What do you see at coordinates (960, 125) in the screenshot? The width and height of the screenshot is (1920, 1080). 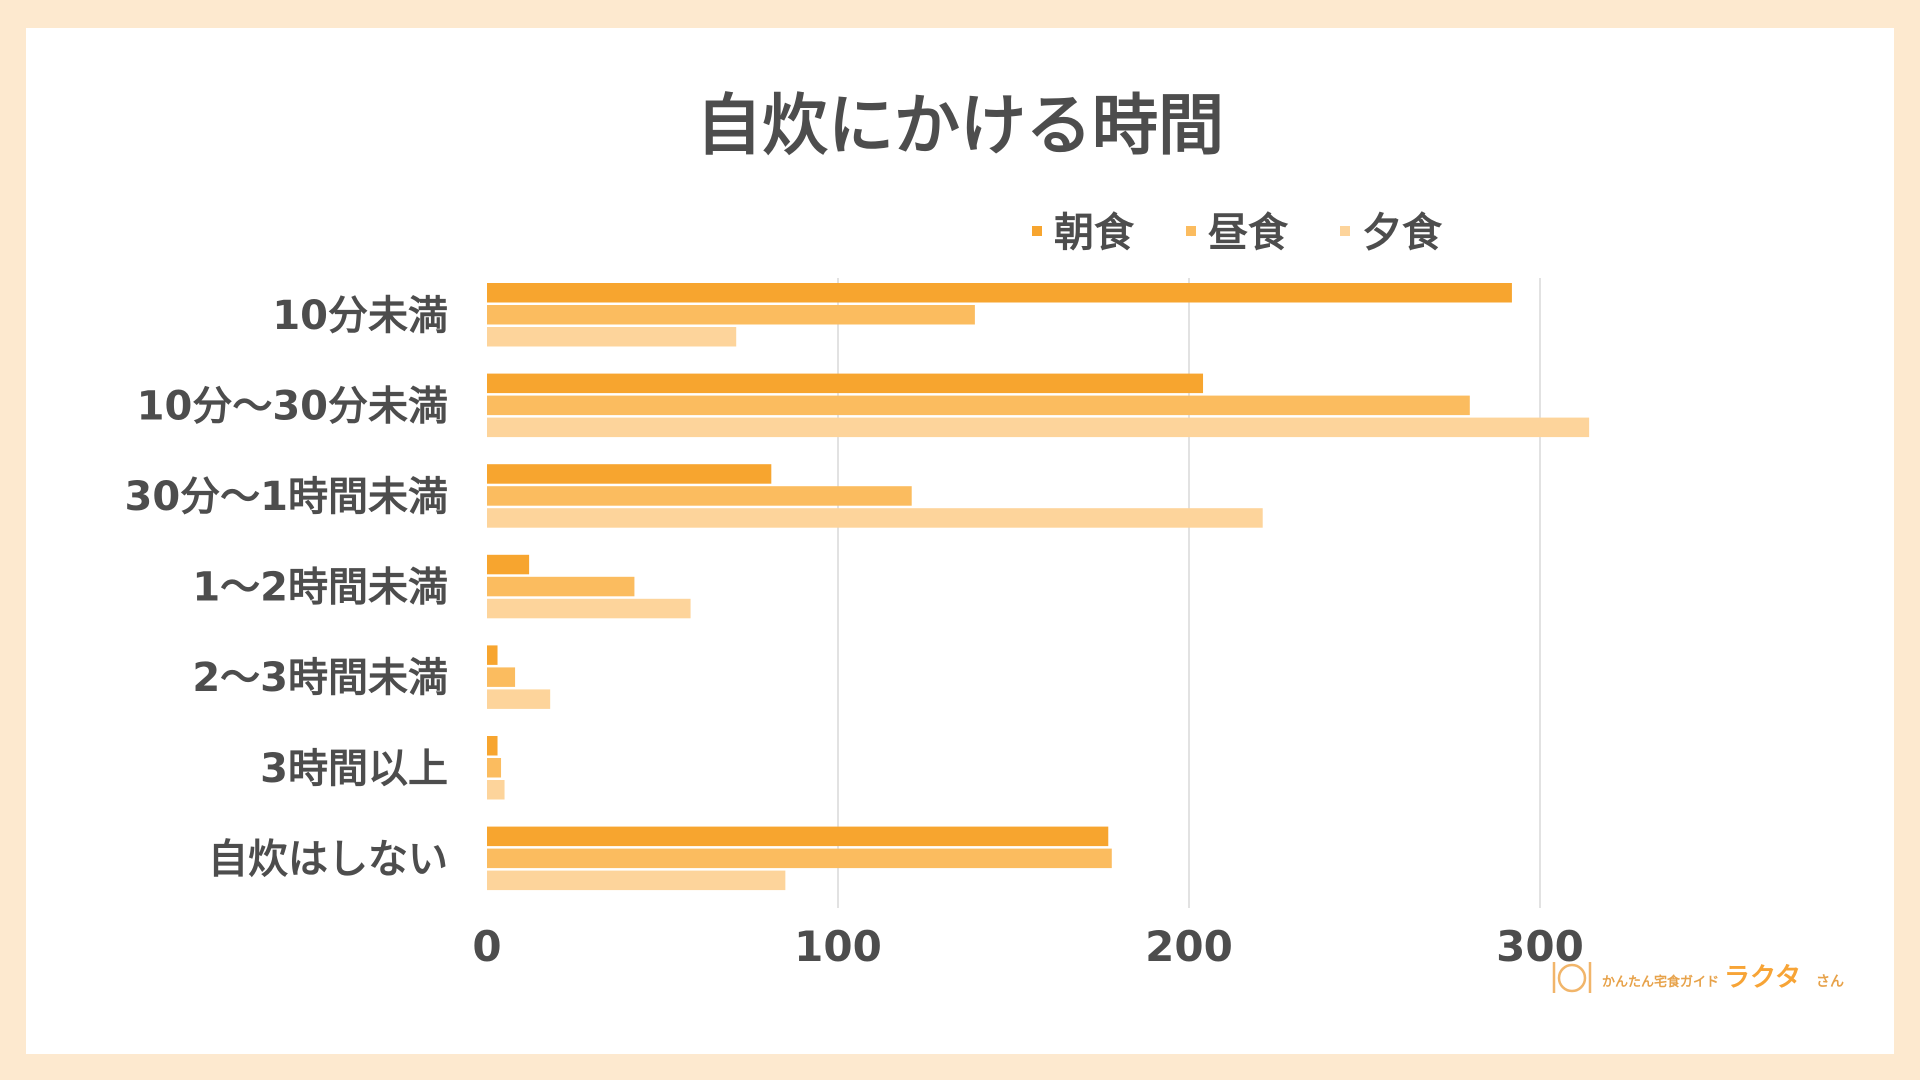 I see `chart-title: 自炊にかける時間` at bounding box center [960, 125].